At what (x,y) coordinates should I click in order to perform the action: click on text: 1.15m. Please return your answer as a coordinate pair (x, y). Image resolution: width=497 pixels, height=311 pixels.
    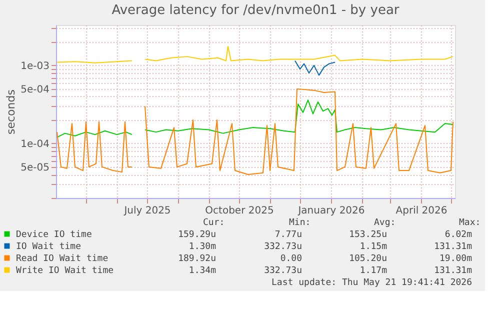
    Looking at the image, I should click on (373, 247).